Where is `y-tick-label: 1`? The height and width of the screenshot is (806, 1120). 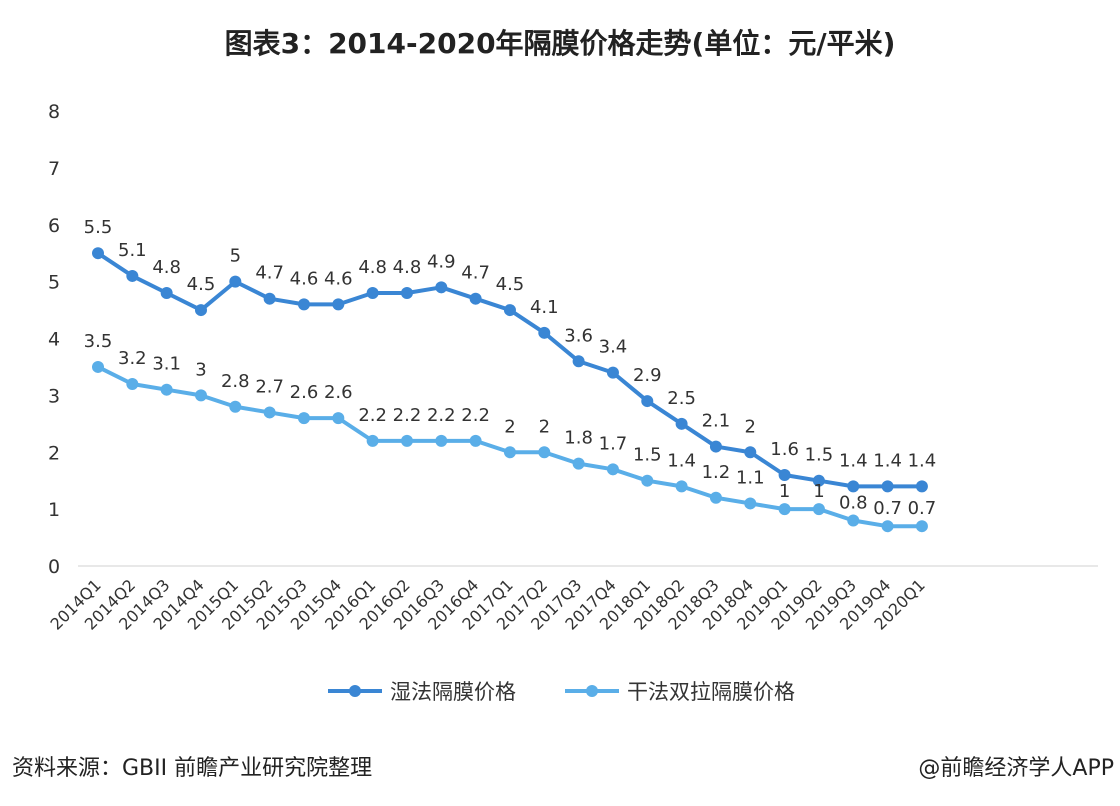
y-tick-label: 1 is located at coordinates (54, 510).